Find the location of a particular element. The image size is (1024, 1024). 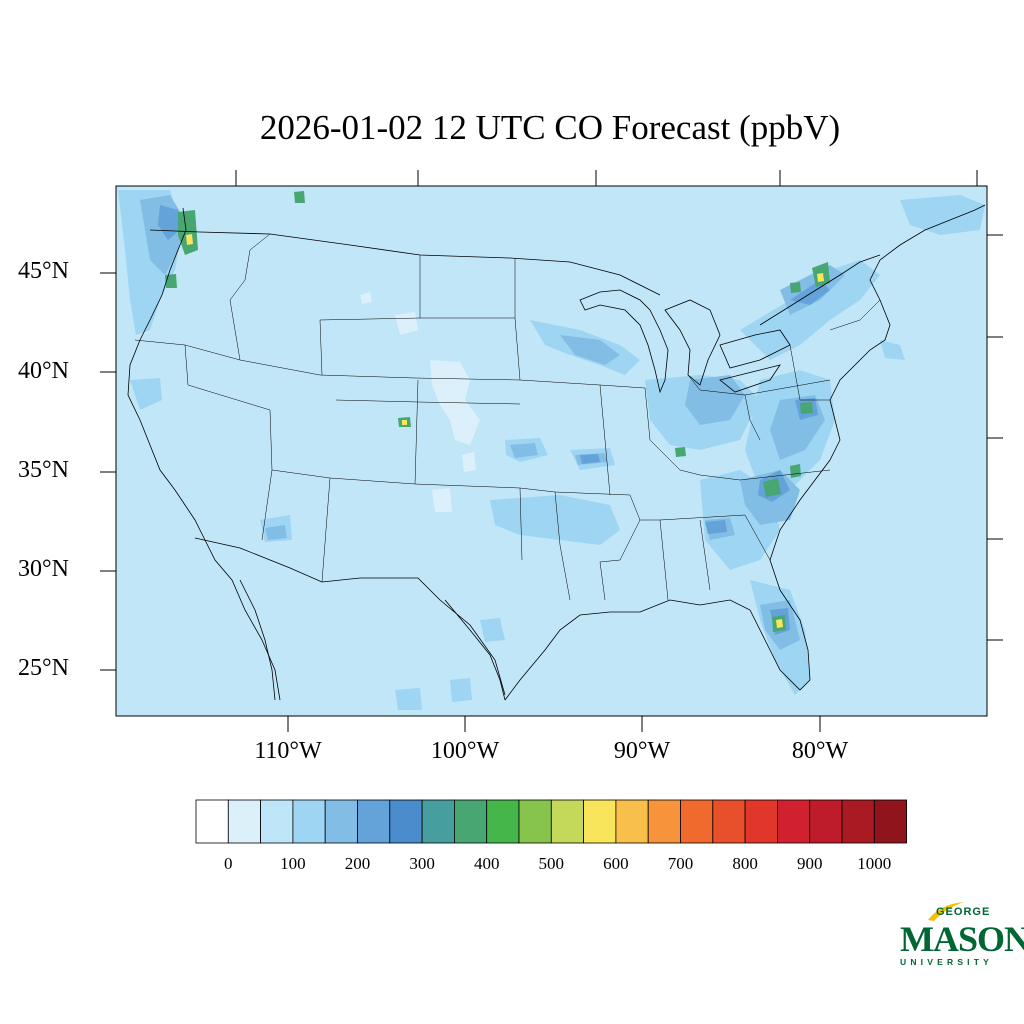

coastline-atlantic is located at coordinates (877, 397).